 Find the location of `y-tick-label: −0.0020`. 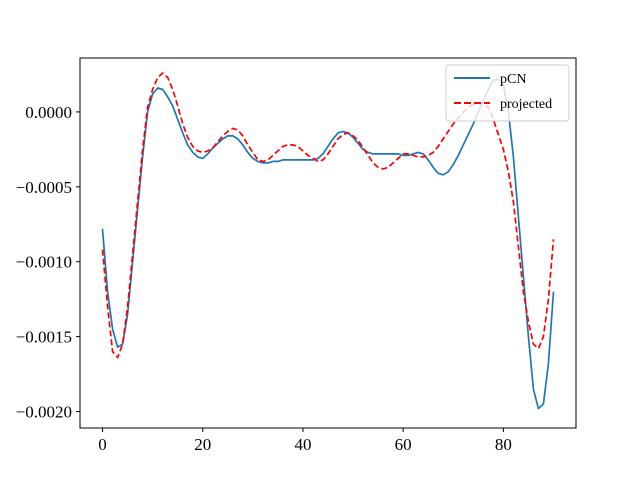

y-tick-label: −0.0020 is located at coordinates (44, 412).